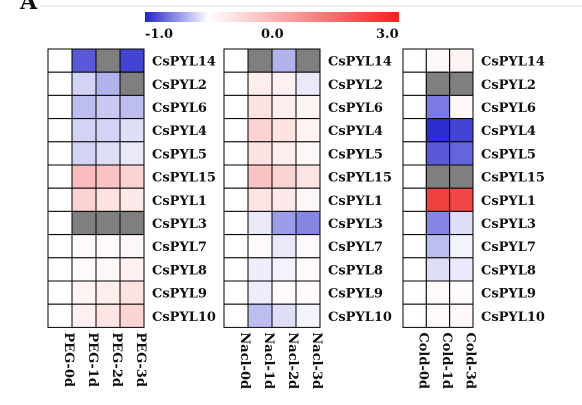 The width and height of the screenshot is (582, 405). I want to click on column-label: Nacl-2d, so click(292, 360).